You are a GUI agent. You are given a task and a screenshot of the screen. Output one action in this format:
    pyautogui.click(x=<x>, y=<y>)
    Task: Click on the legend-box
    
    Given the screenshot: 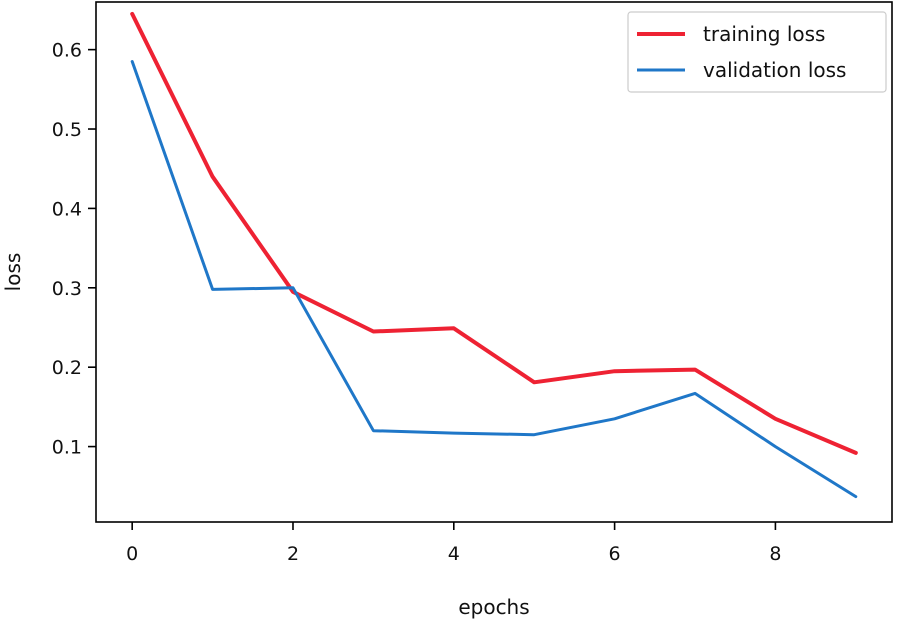 What is the action you would take?
    pyautogui.click(x=757, y=52)
    